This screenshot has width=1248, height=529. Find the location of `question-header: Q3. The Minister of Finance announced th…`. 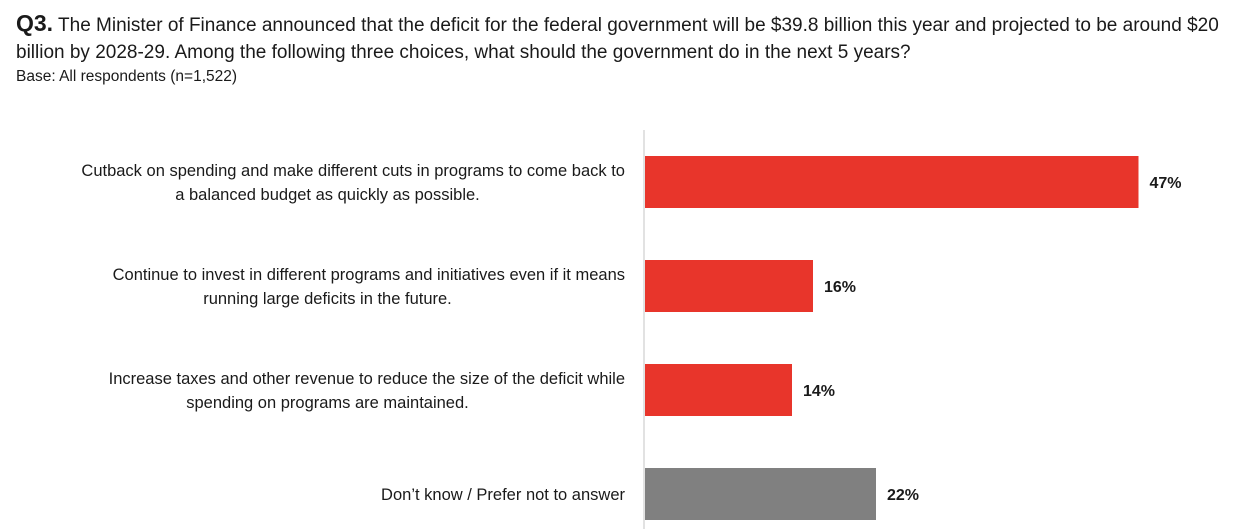

question-header: Q3. The Minister of Finance announced th… is located at coordinates (626, 48).